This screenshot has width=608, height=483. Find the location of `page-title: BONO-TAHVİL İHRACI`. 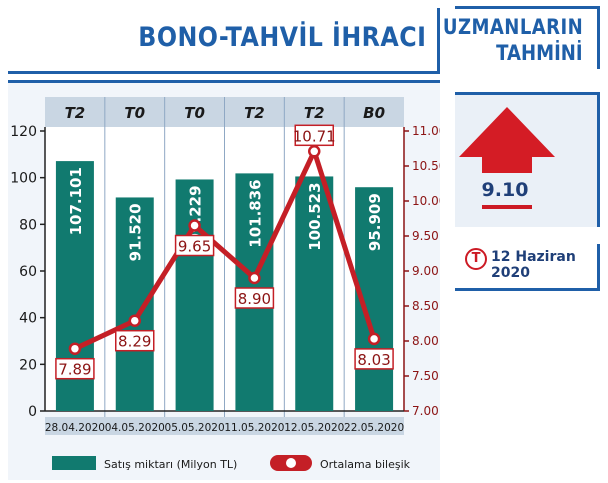

page-title: BONO-TAHVİL İHRACI is located at coordinates (281, 37).